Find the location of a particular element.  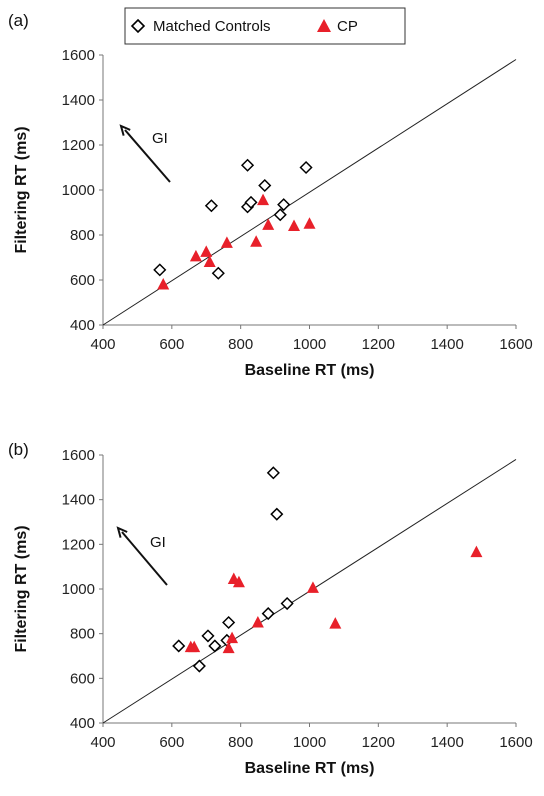

legend-label-controls: Matched Controls is located at coordinates (212, 26).